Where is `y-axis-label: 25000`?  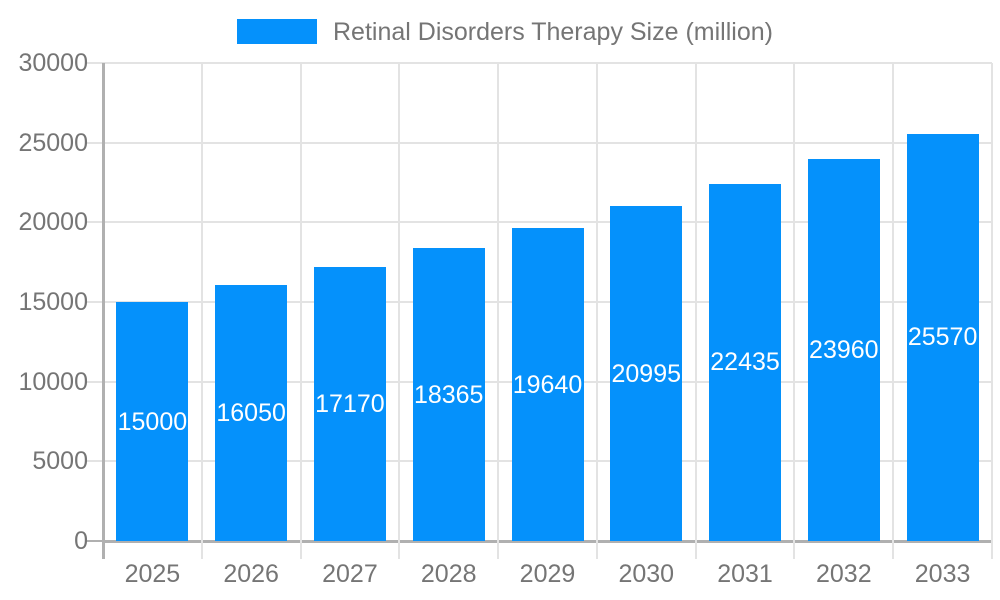 y-axis-label: 25000 is located at coordinates (53, 142).